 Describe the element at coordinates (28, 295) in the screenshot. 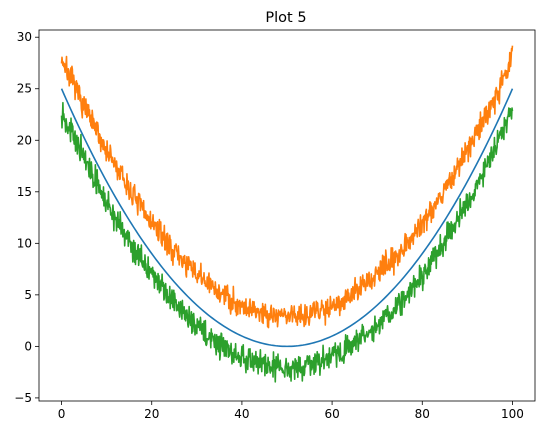

I see `y-tick-label: 5` at that location.